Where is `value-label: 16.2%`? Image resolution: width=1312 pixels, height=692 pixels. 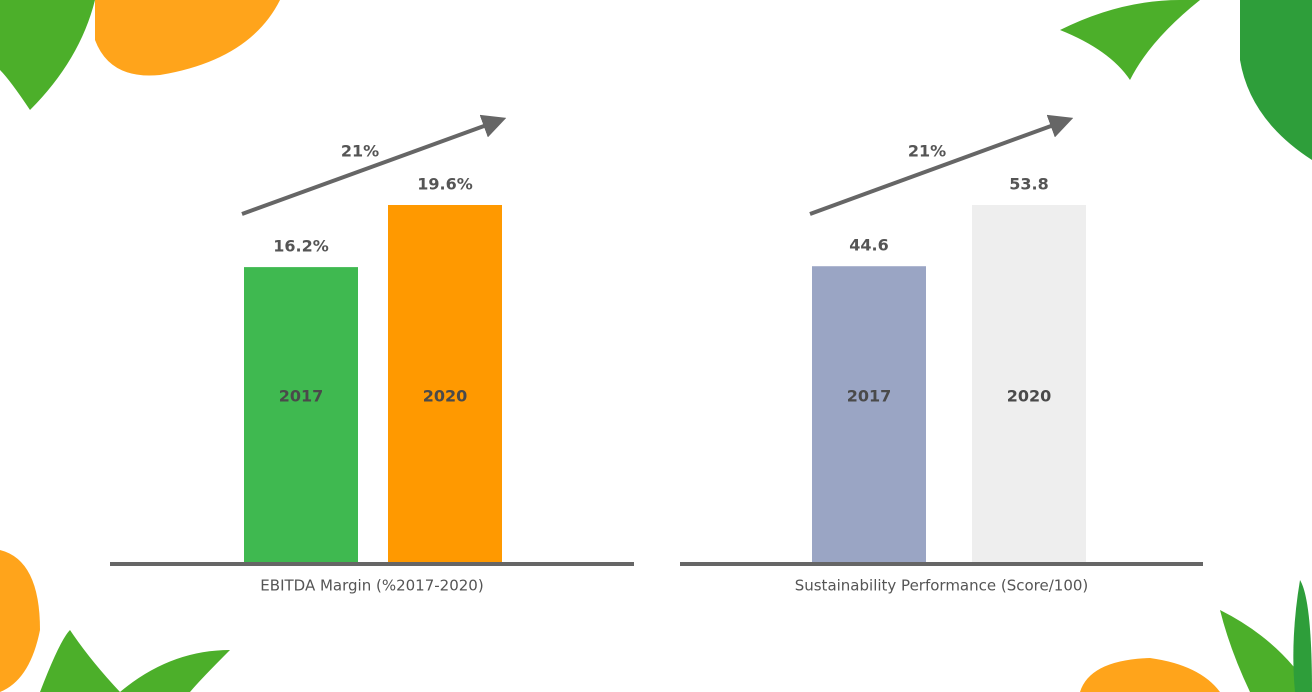 value-label: 16.2% is located at coordinates (301, 246).